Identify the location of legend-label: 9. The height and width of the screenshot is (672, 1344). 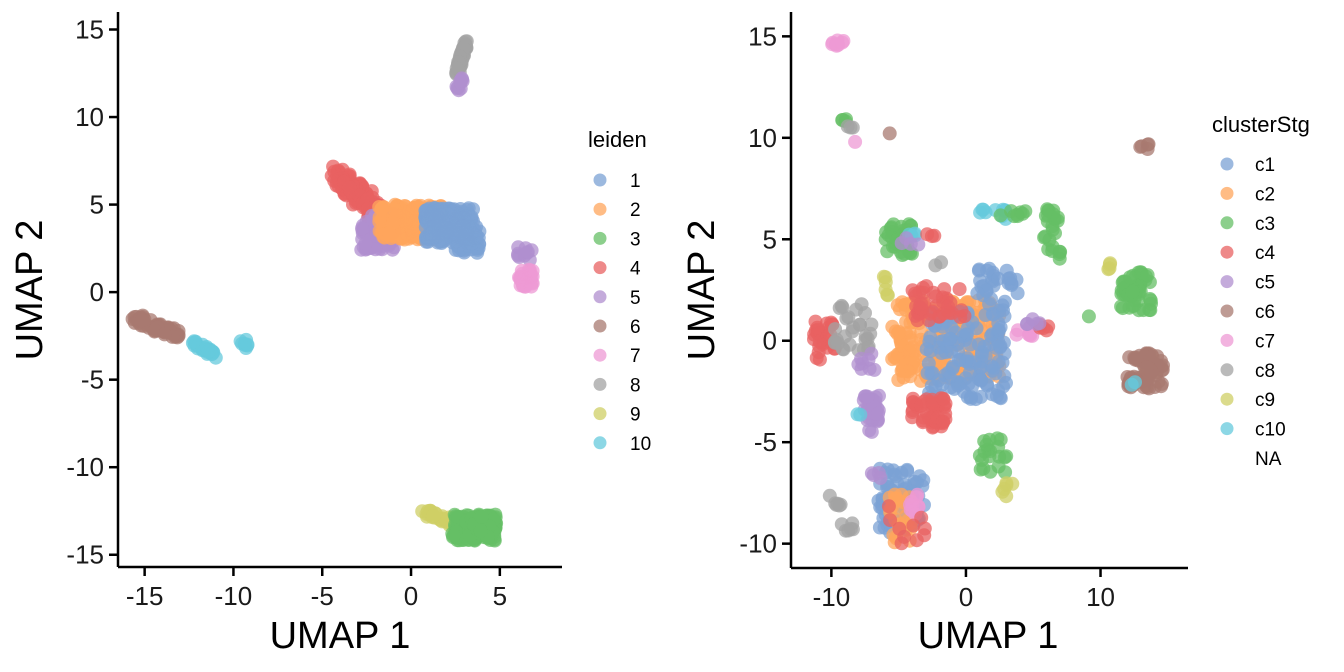
(635, 415).